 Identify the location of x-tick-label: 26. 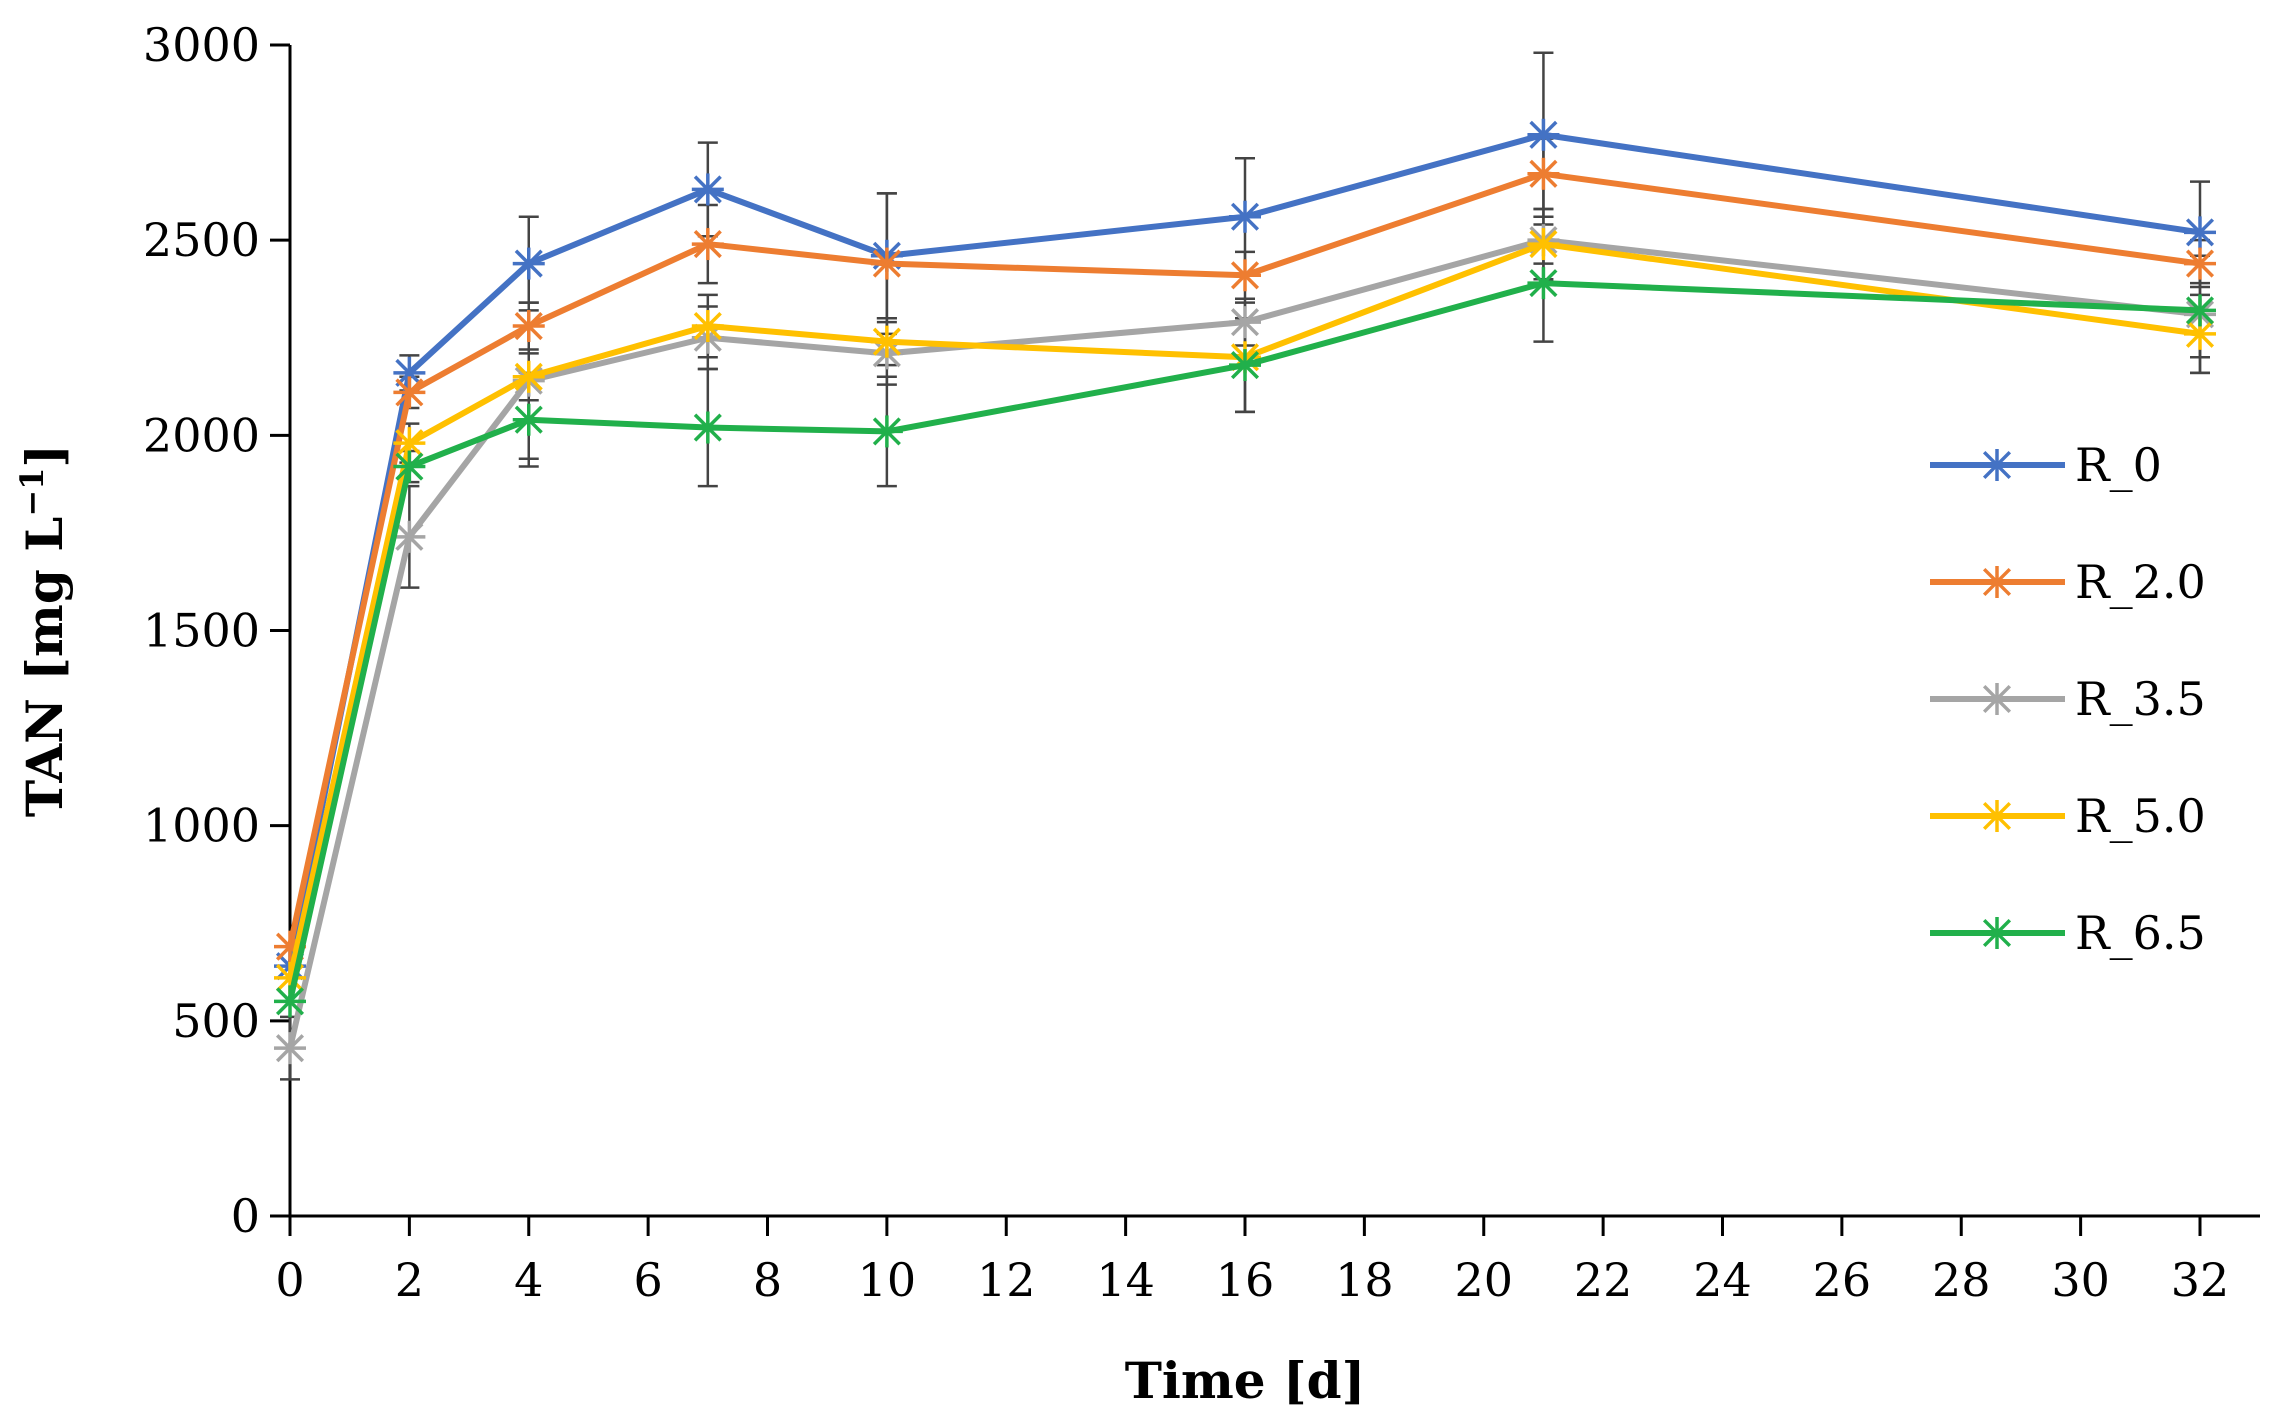
(1842, 1280).